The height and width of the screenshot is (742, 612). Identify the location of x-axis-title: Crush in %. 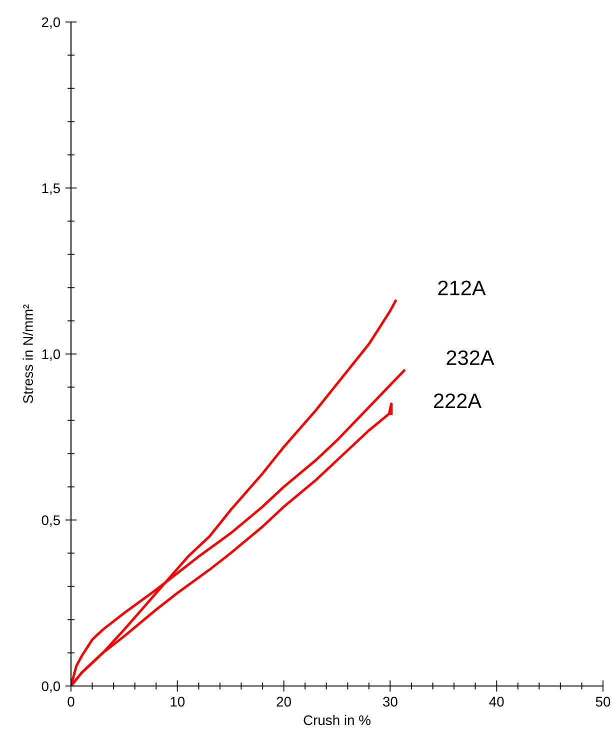
(337, 720).